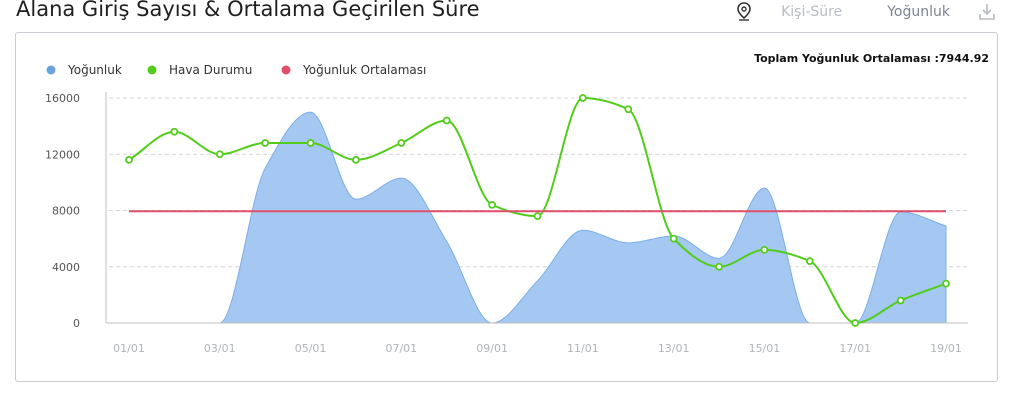 The height and width of the screenshot is (404, 1014). What do you see at coordinates (865, 12) in the screenshot?
I see `chart-toolbar: Kişi-Süre Yoğunluk` at bounding box center [865, 12].